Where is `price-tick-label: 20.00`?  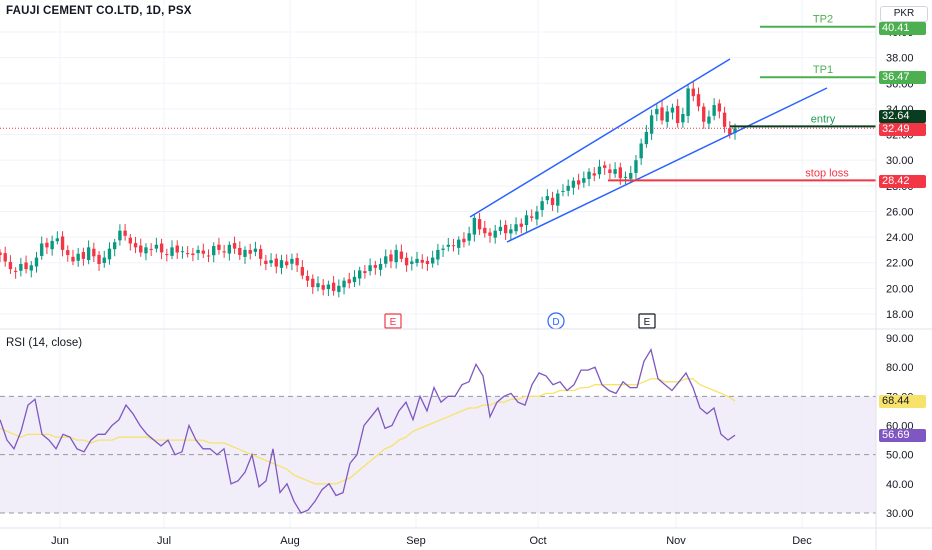
price-tick-label: 20.00 is located at coordinates (900, 289).